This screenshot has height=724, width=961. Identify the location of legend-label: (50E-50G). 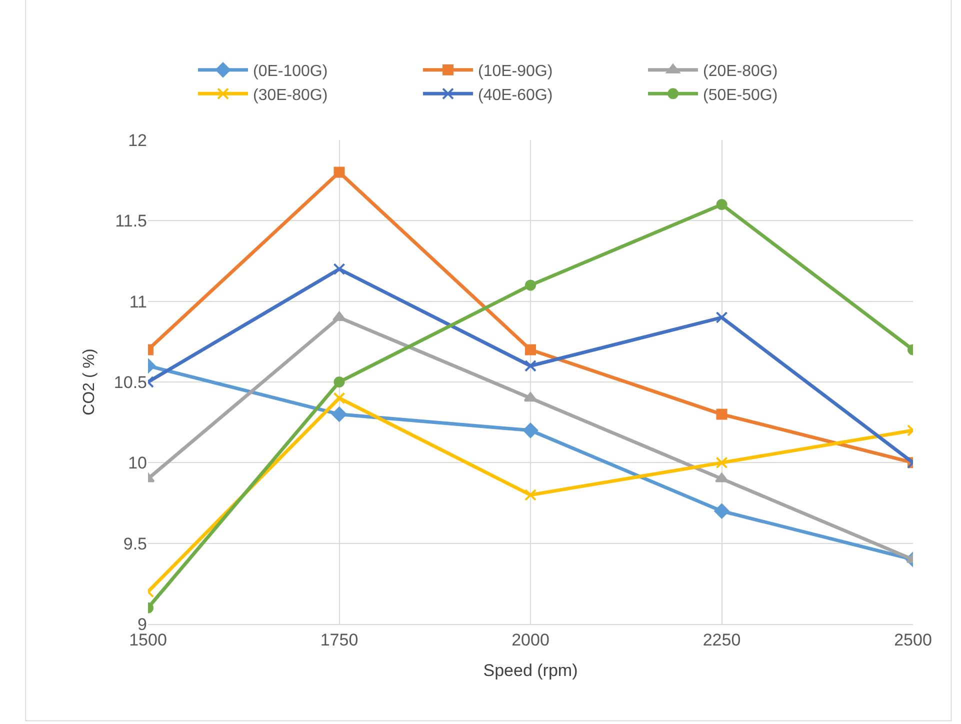
(740, 95).